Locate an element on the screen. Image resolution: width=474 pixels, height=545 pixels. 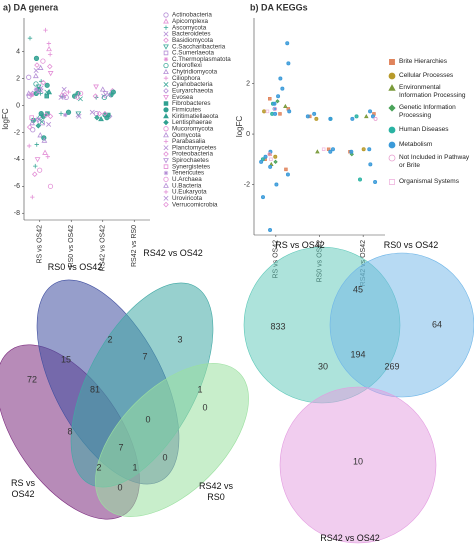
legend-label: Euryarchaeota is located at coordinates (192, 91).